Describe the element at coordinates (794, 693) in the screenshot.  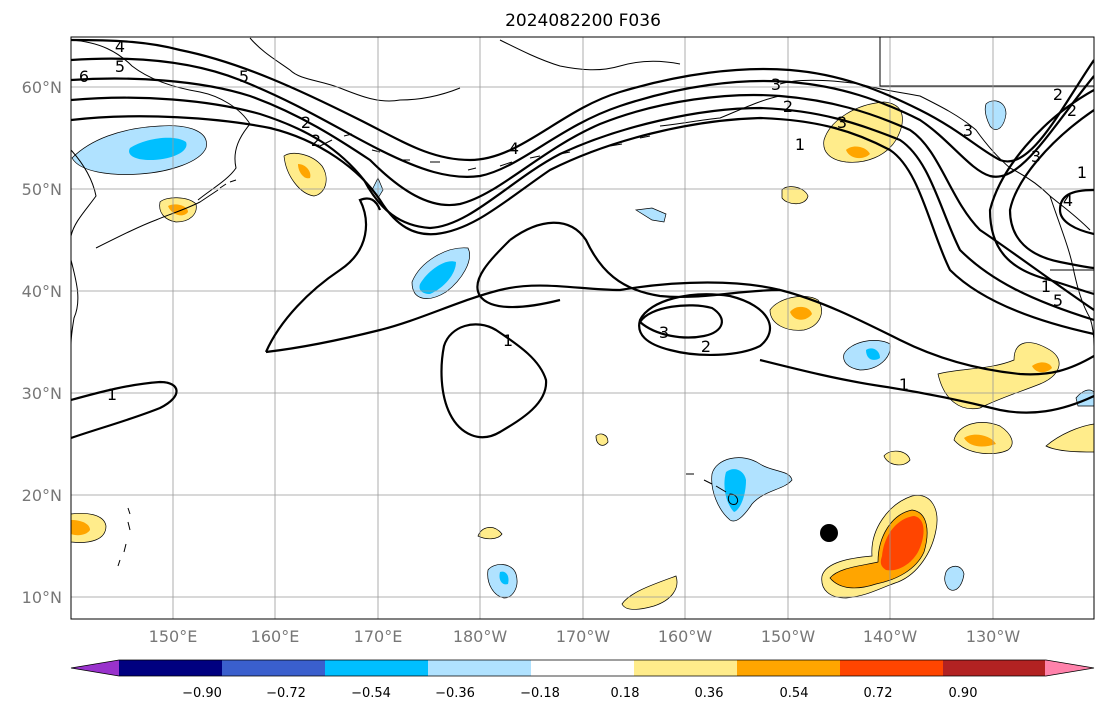
I see `colorbar-tick-label: 0.54` at that location.